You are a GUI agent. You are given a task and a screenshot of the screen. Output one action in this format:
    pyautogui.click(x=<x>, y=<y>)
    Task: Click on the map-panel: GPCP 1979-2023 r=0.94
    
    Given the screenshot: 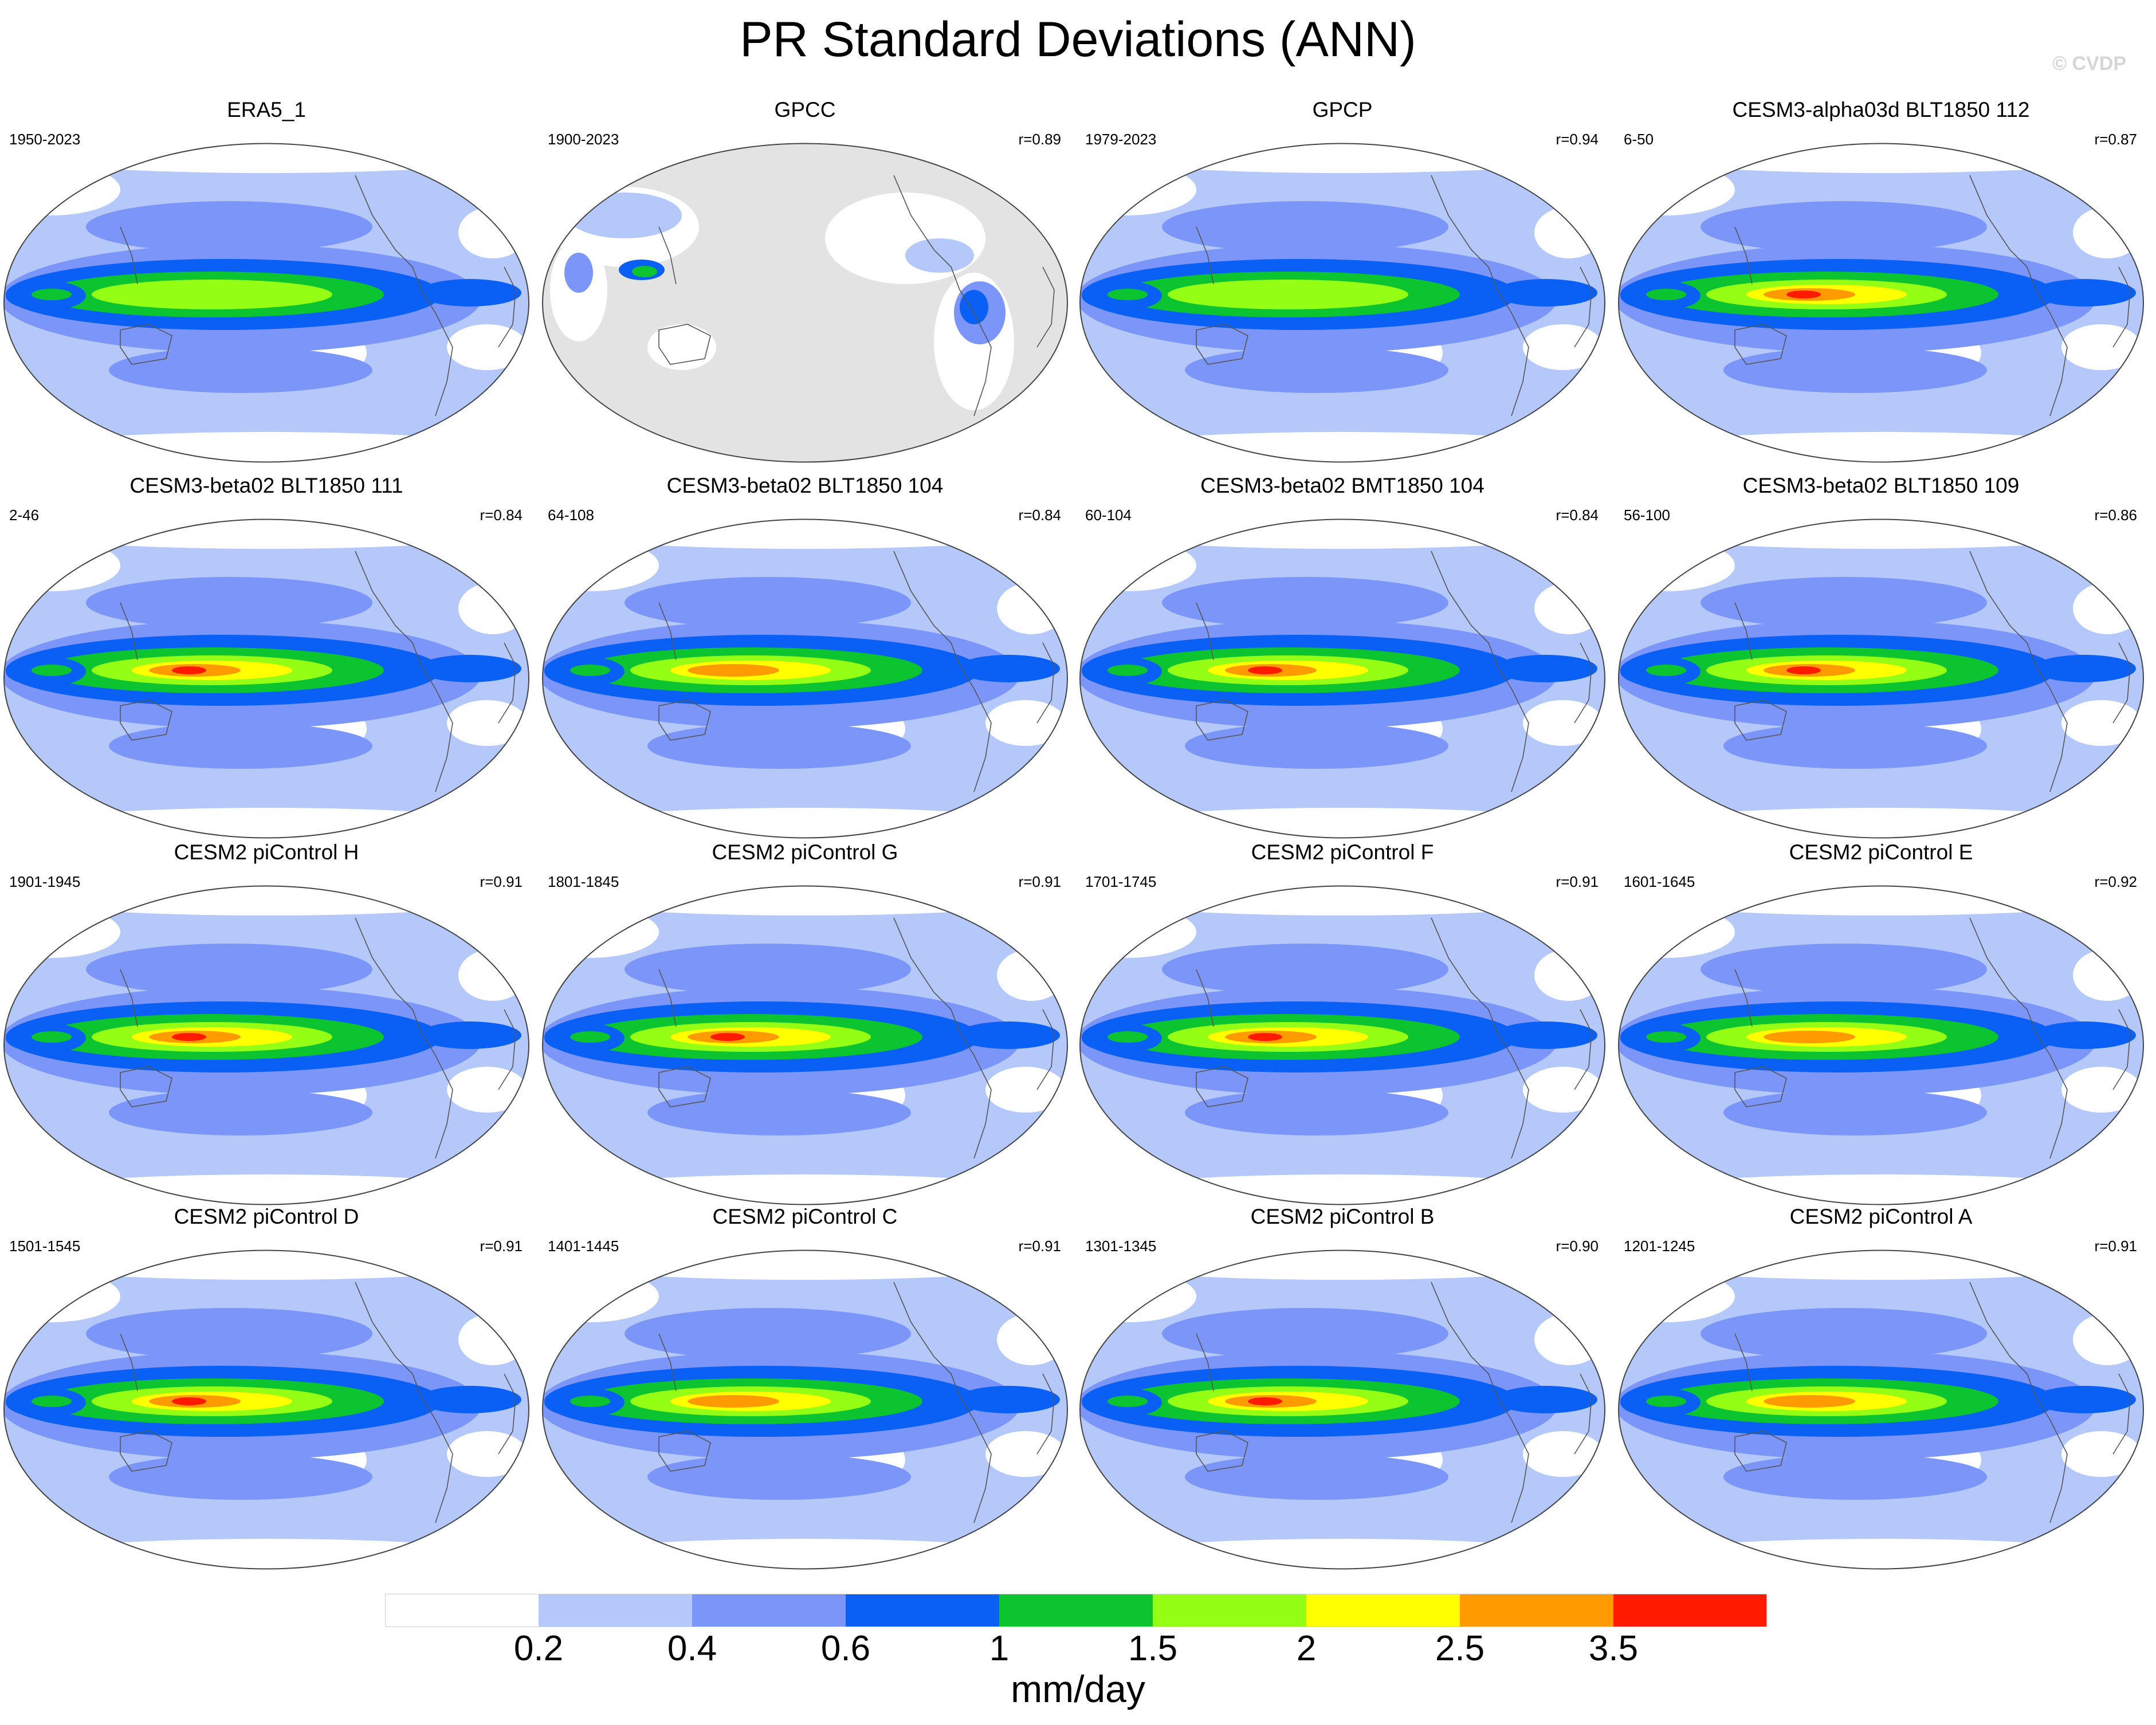 What is the action you would take?
    pyautogui.click(x=1342, y=280)
    